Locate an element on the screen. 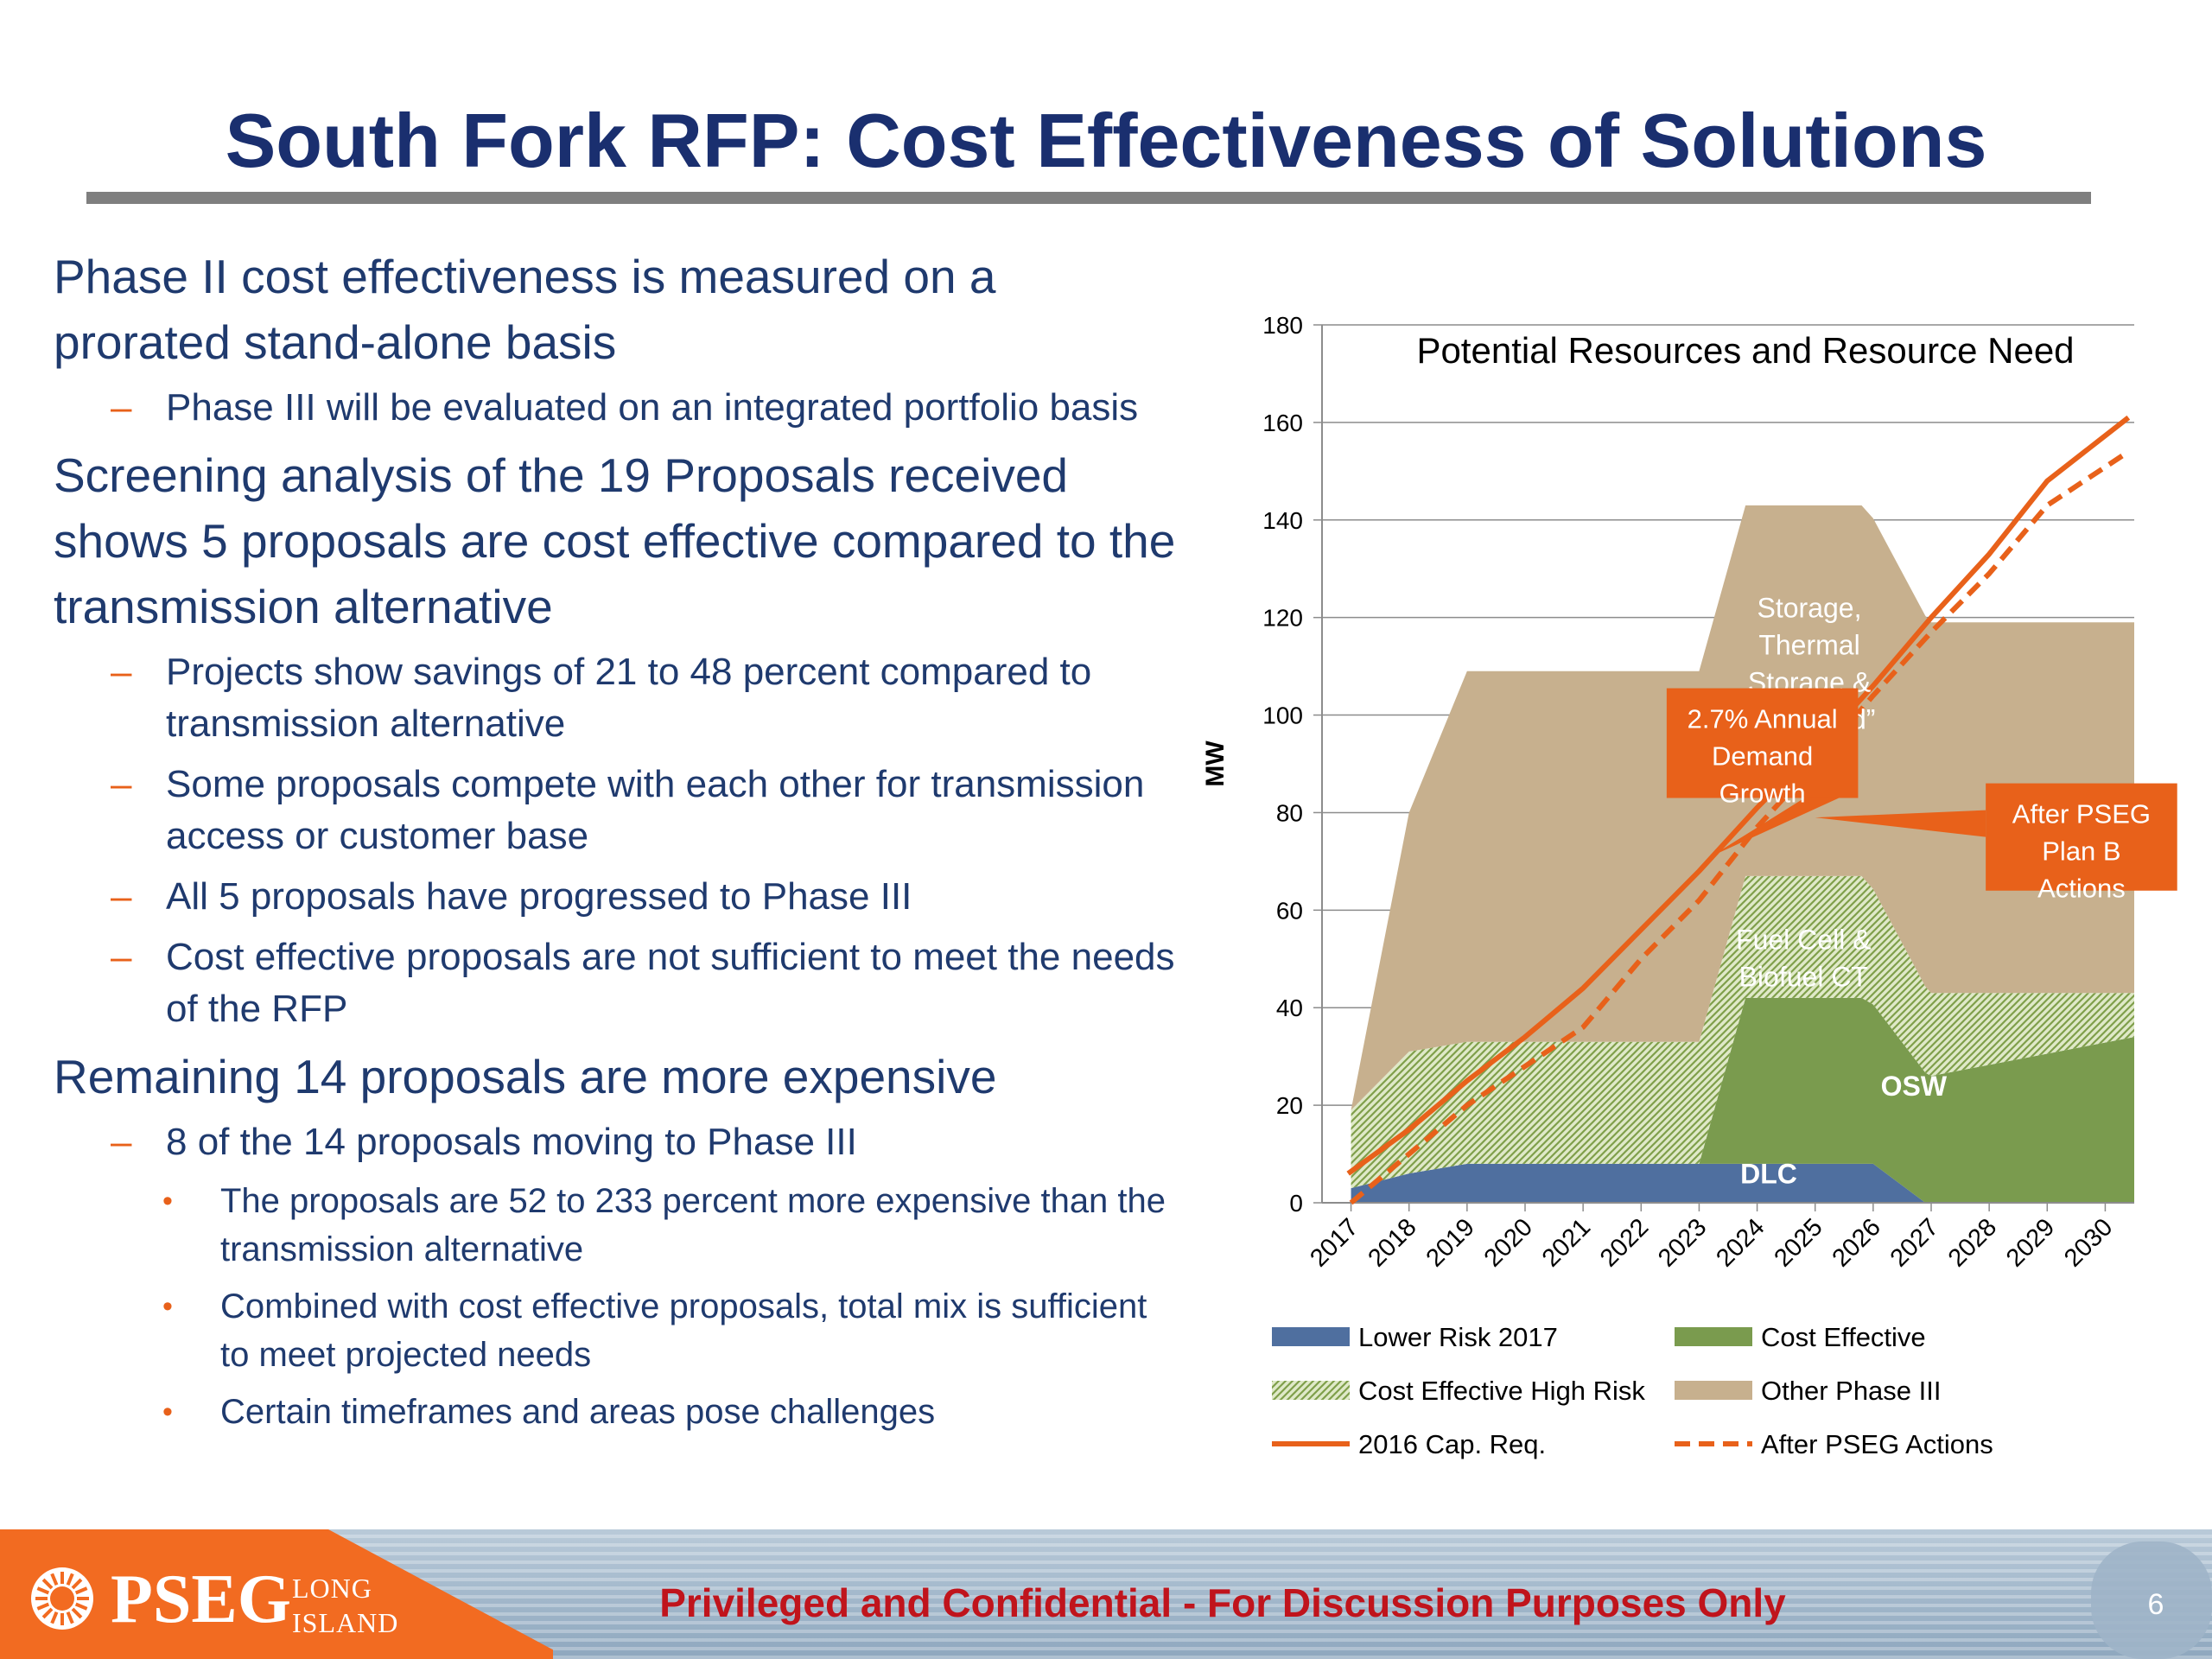 This screenshot has width=2212, height=1659. x-tick-label: 2023 is located at coordinates (1682, 1242).